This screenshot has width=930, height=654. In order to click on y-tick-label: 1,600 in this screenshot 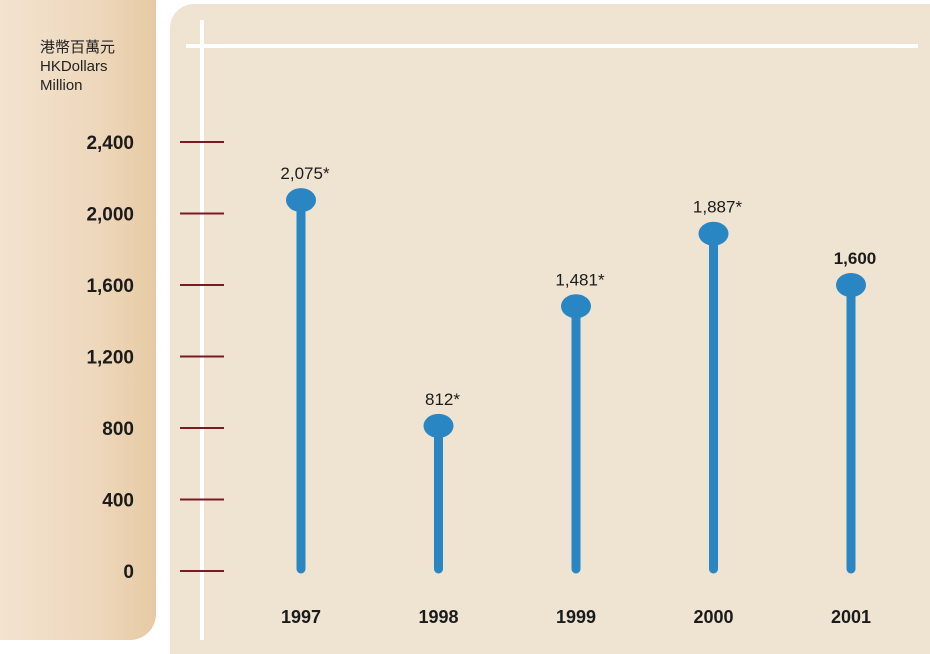, I will do `click(110, 286)`.